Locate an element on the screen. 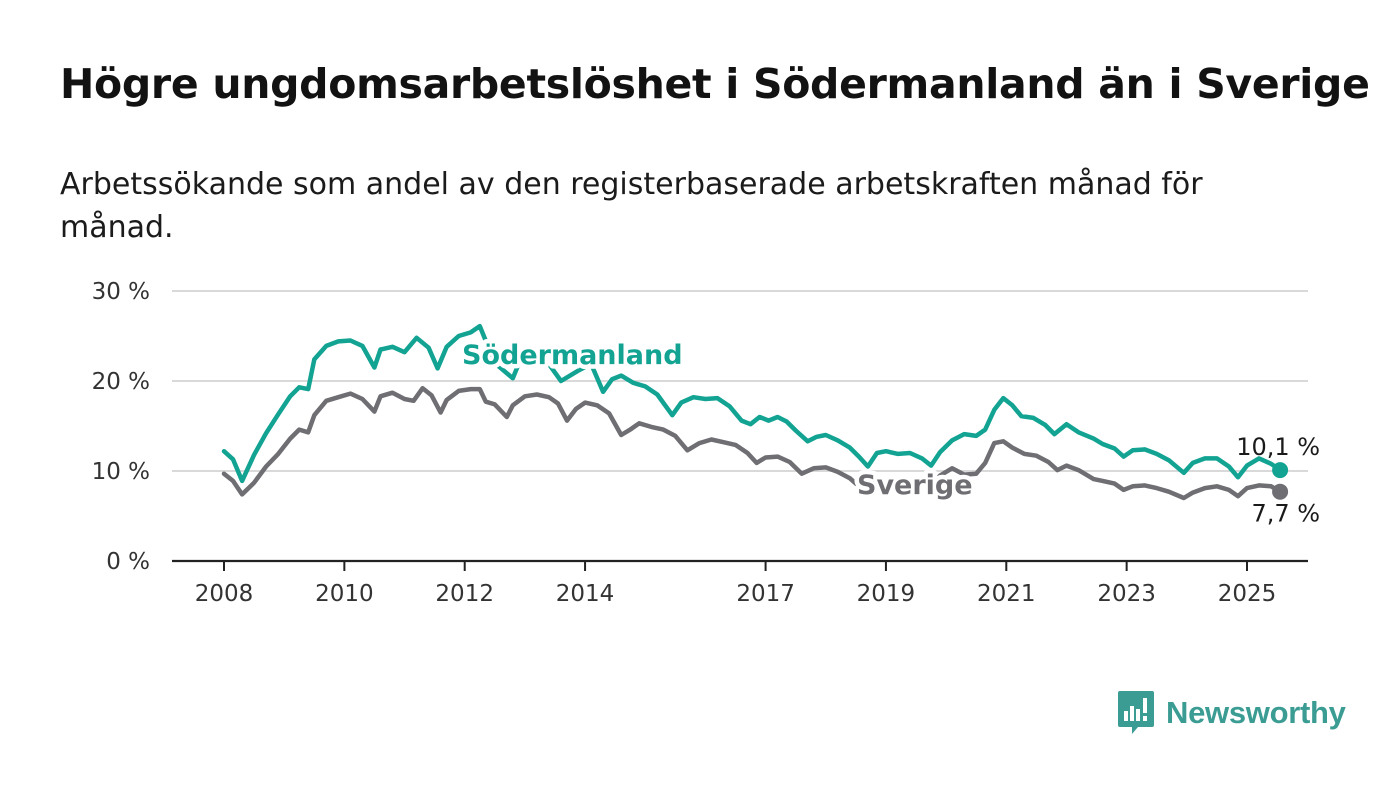  x-tick-label: 2017 is located at coordinates (765, 594).